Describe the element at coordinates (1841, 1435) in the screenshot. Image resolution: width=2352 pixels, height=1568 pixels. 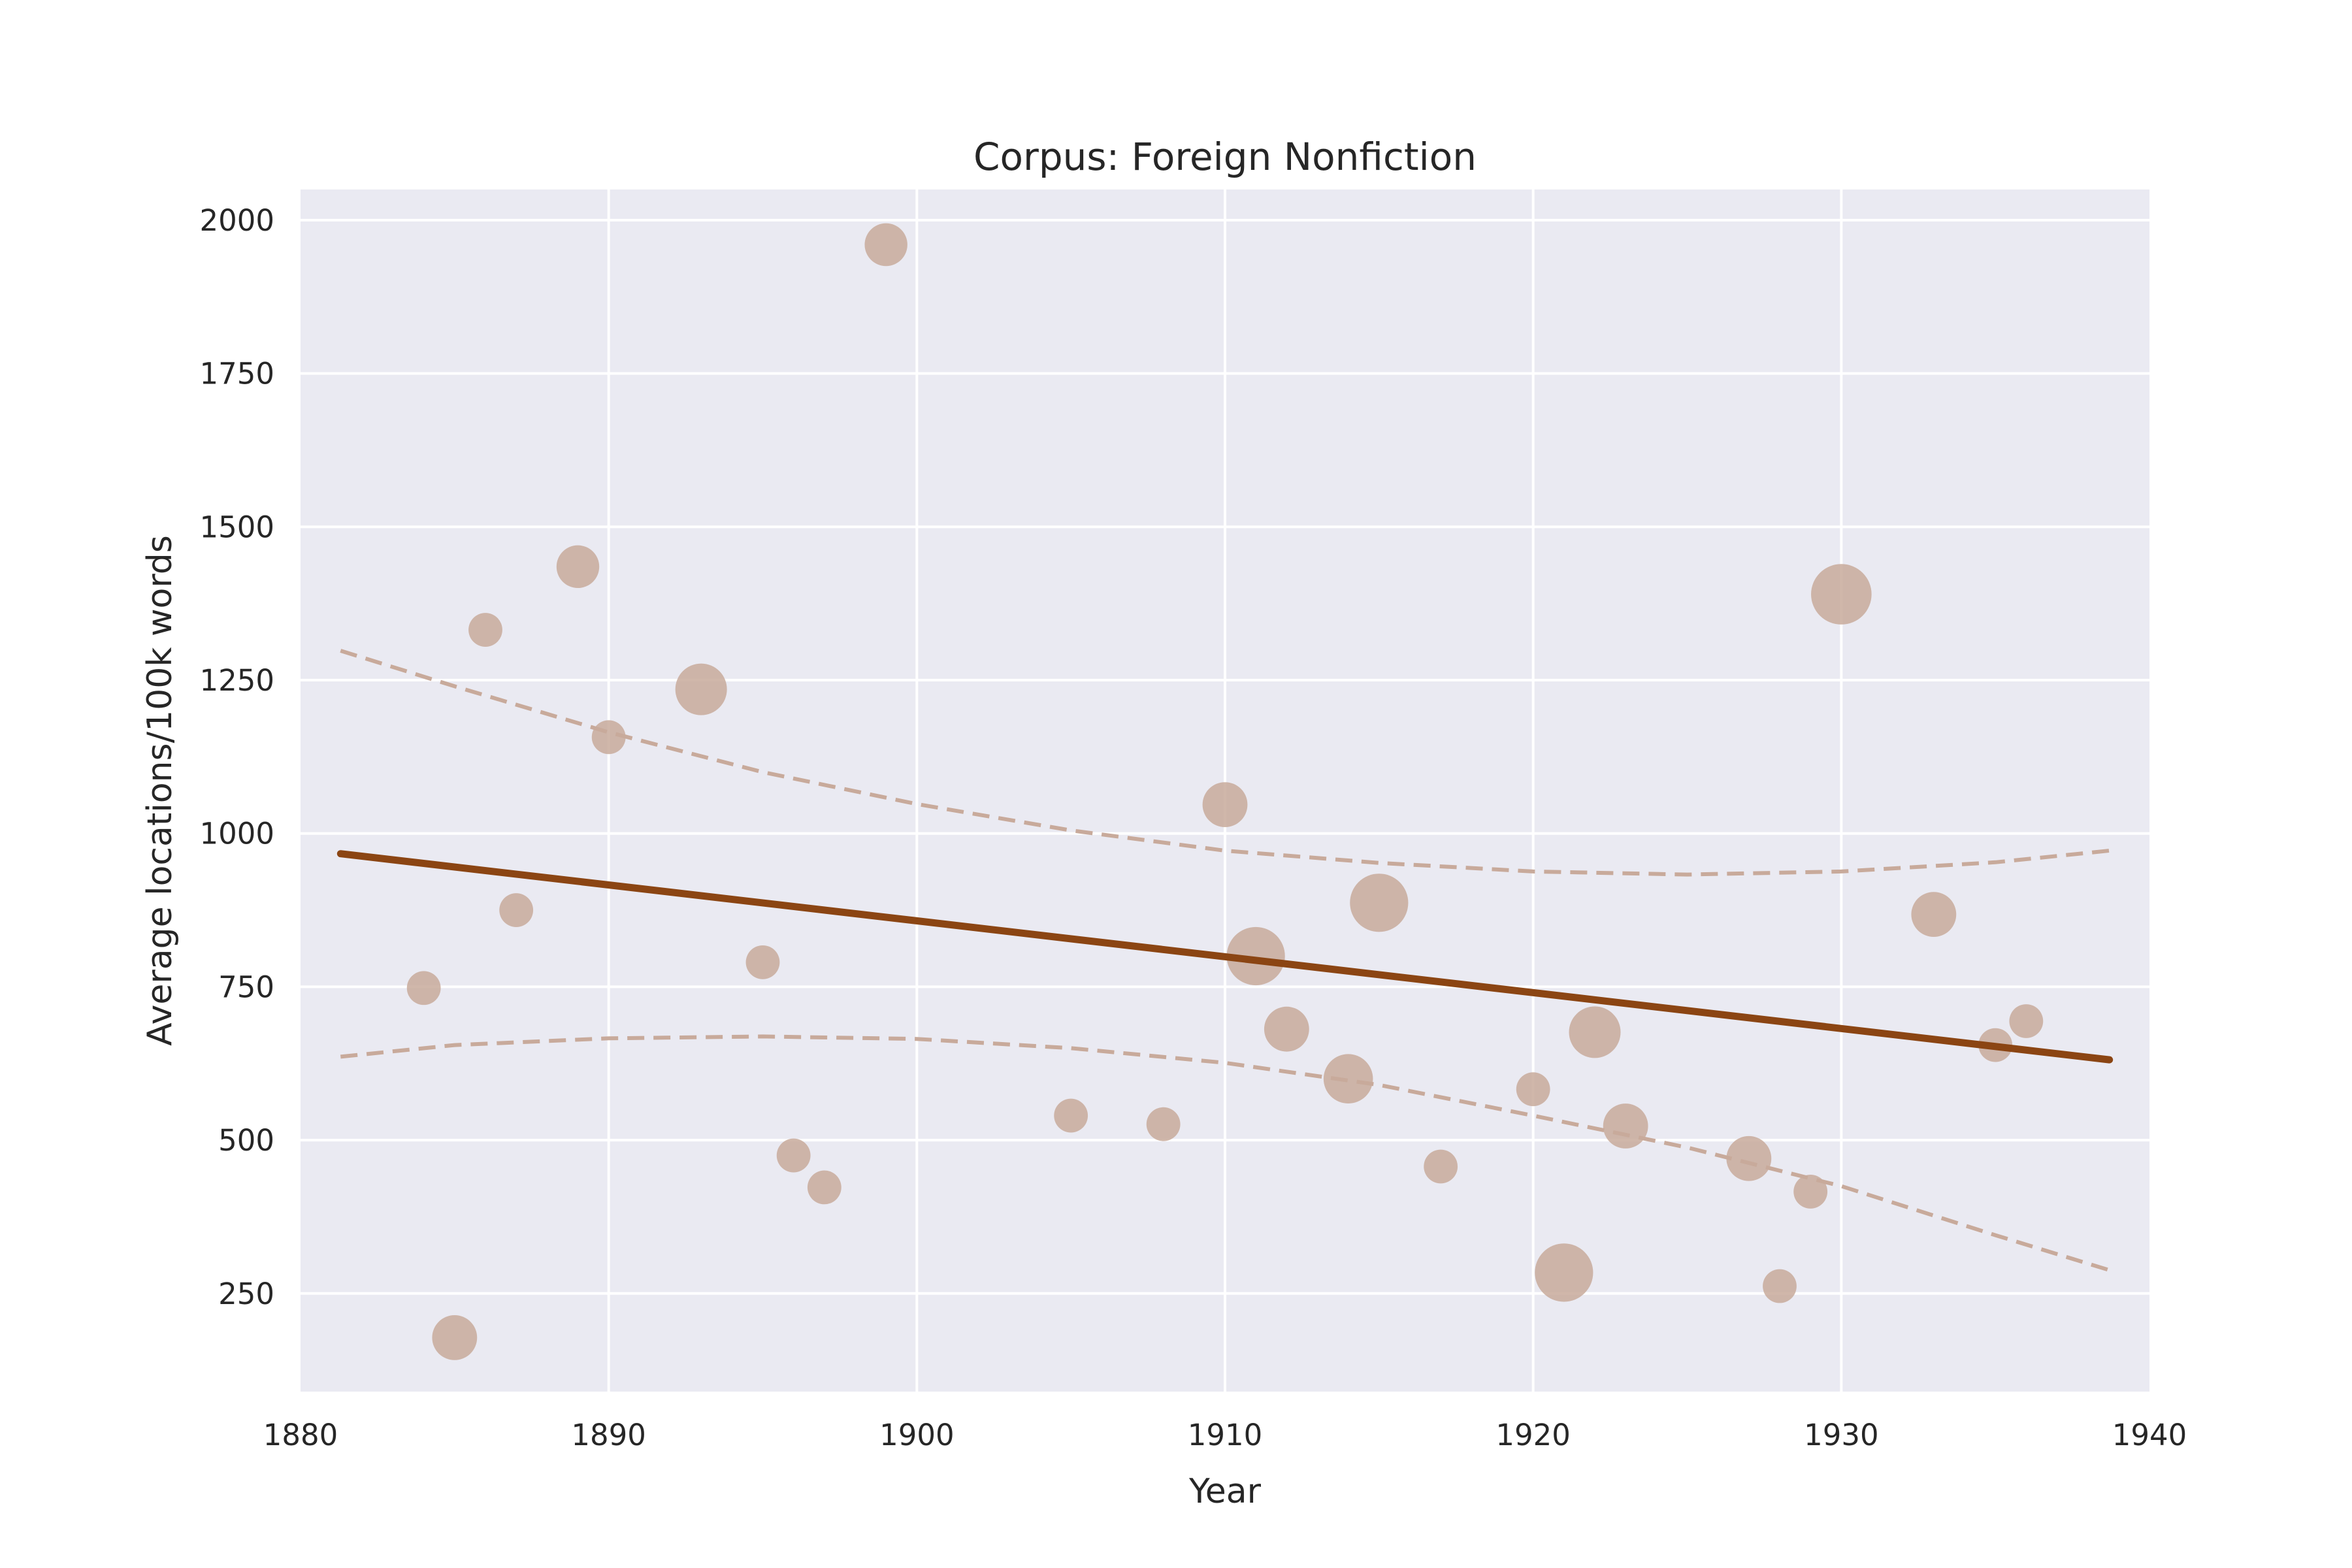
I see `x-tick-label: 1930` at that location.